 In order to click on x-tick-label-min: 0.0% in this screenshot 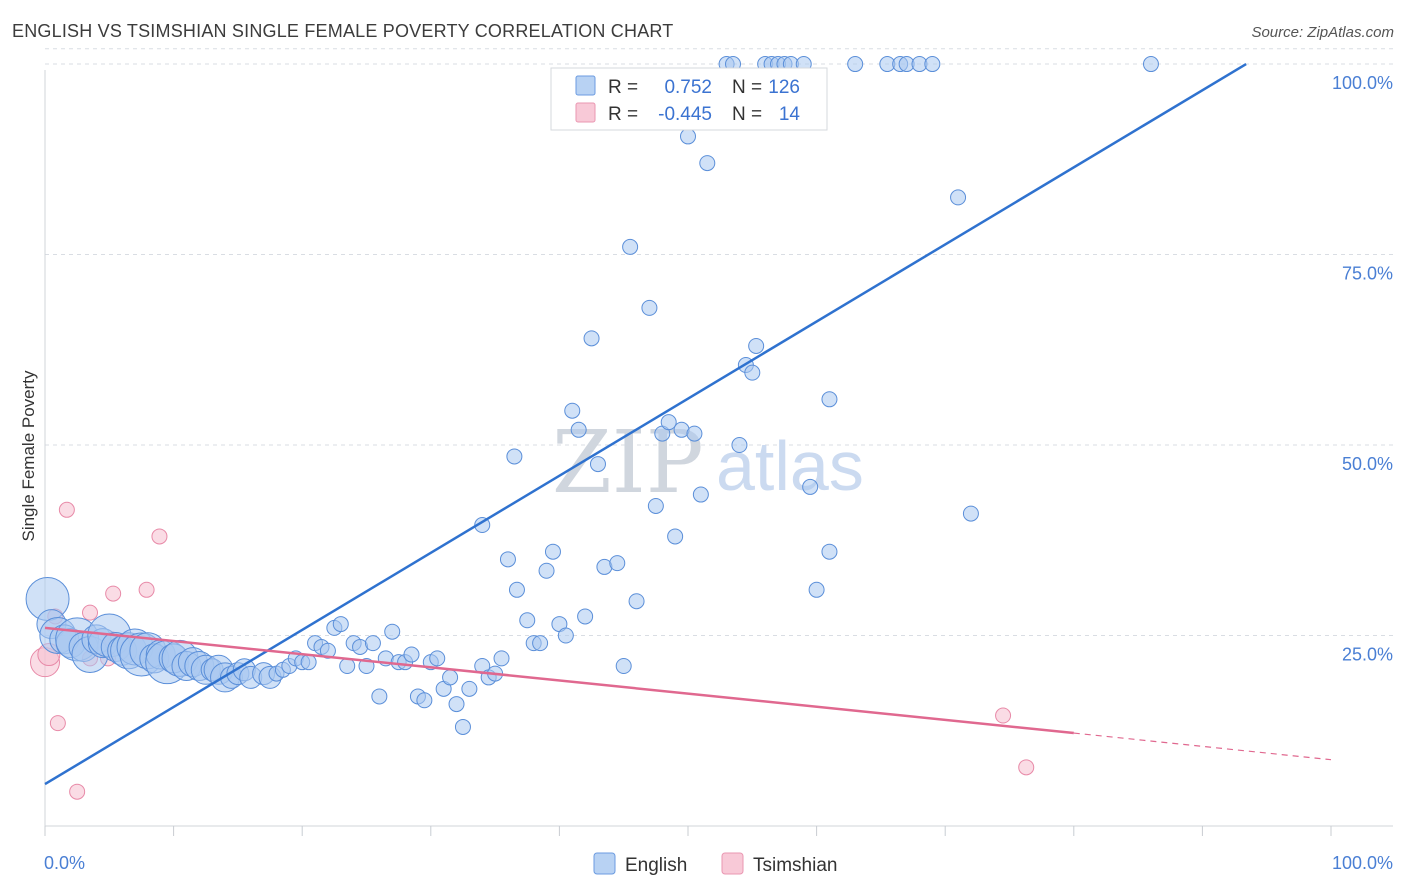, I will do `click(64, 863)`.